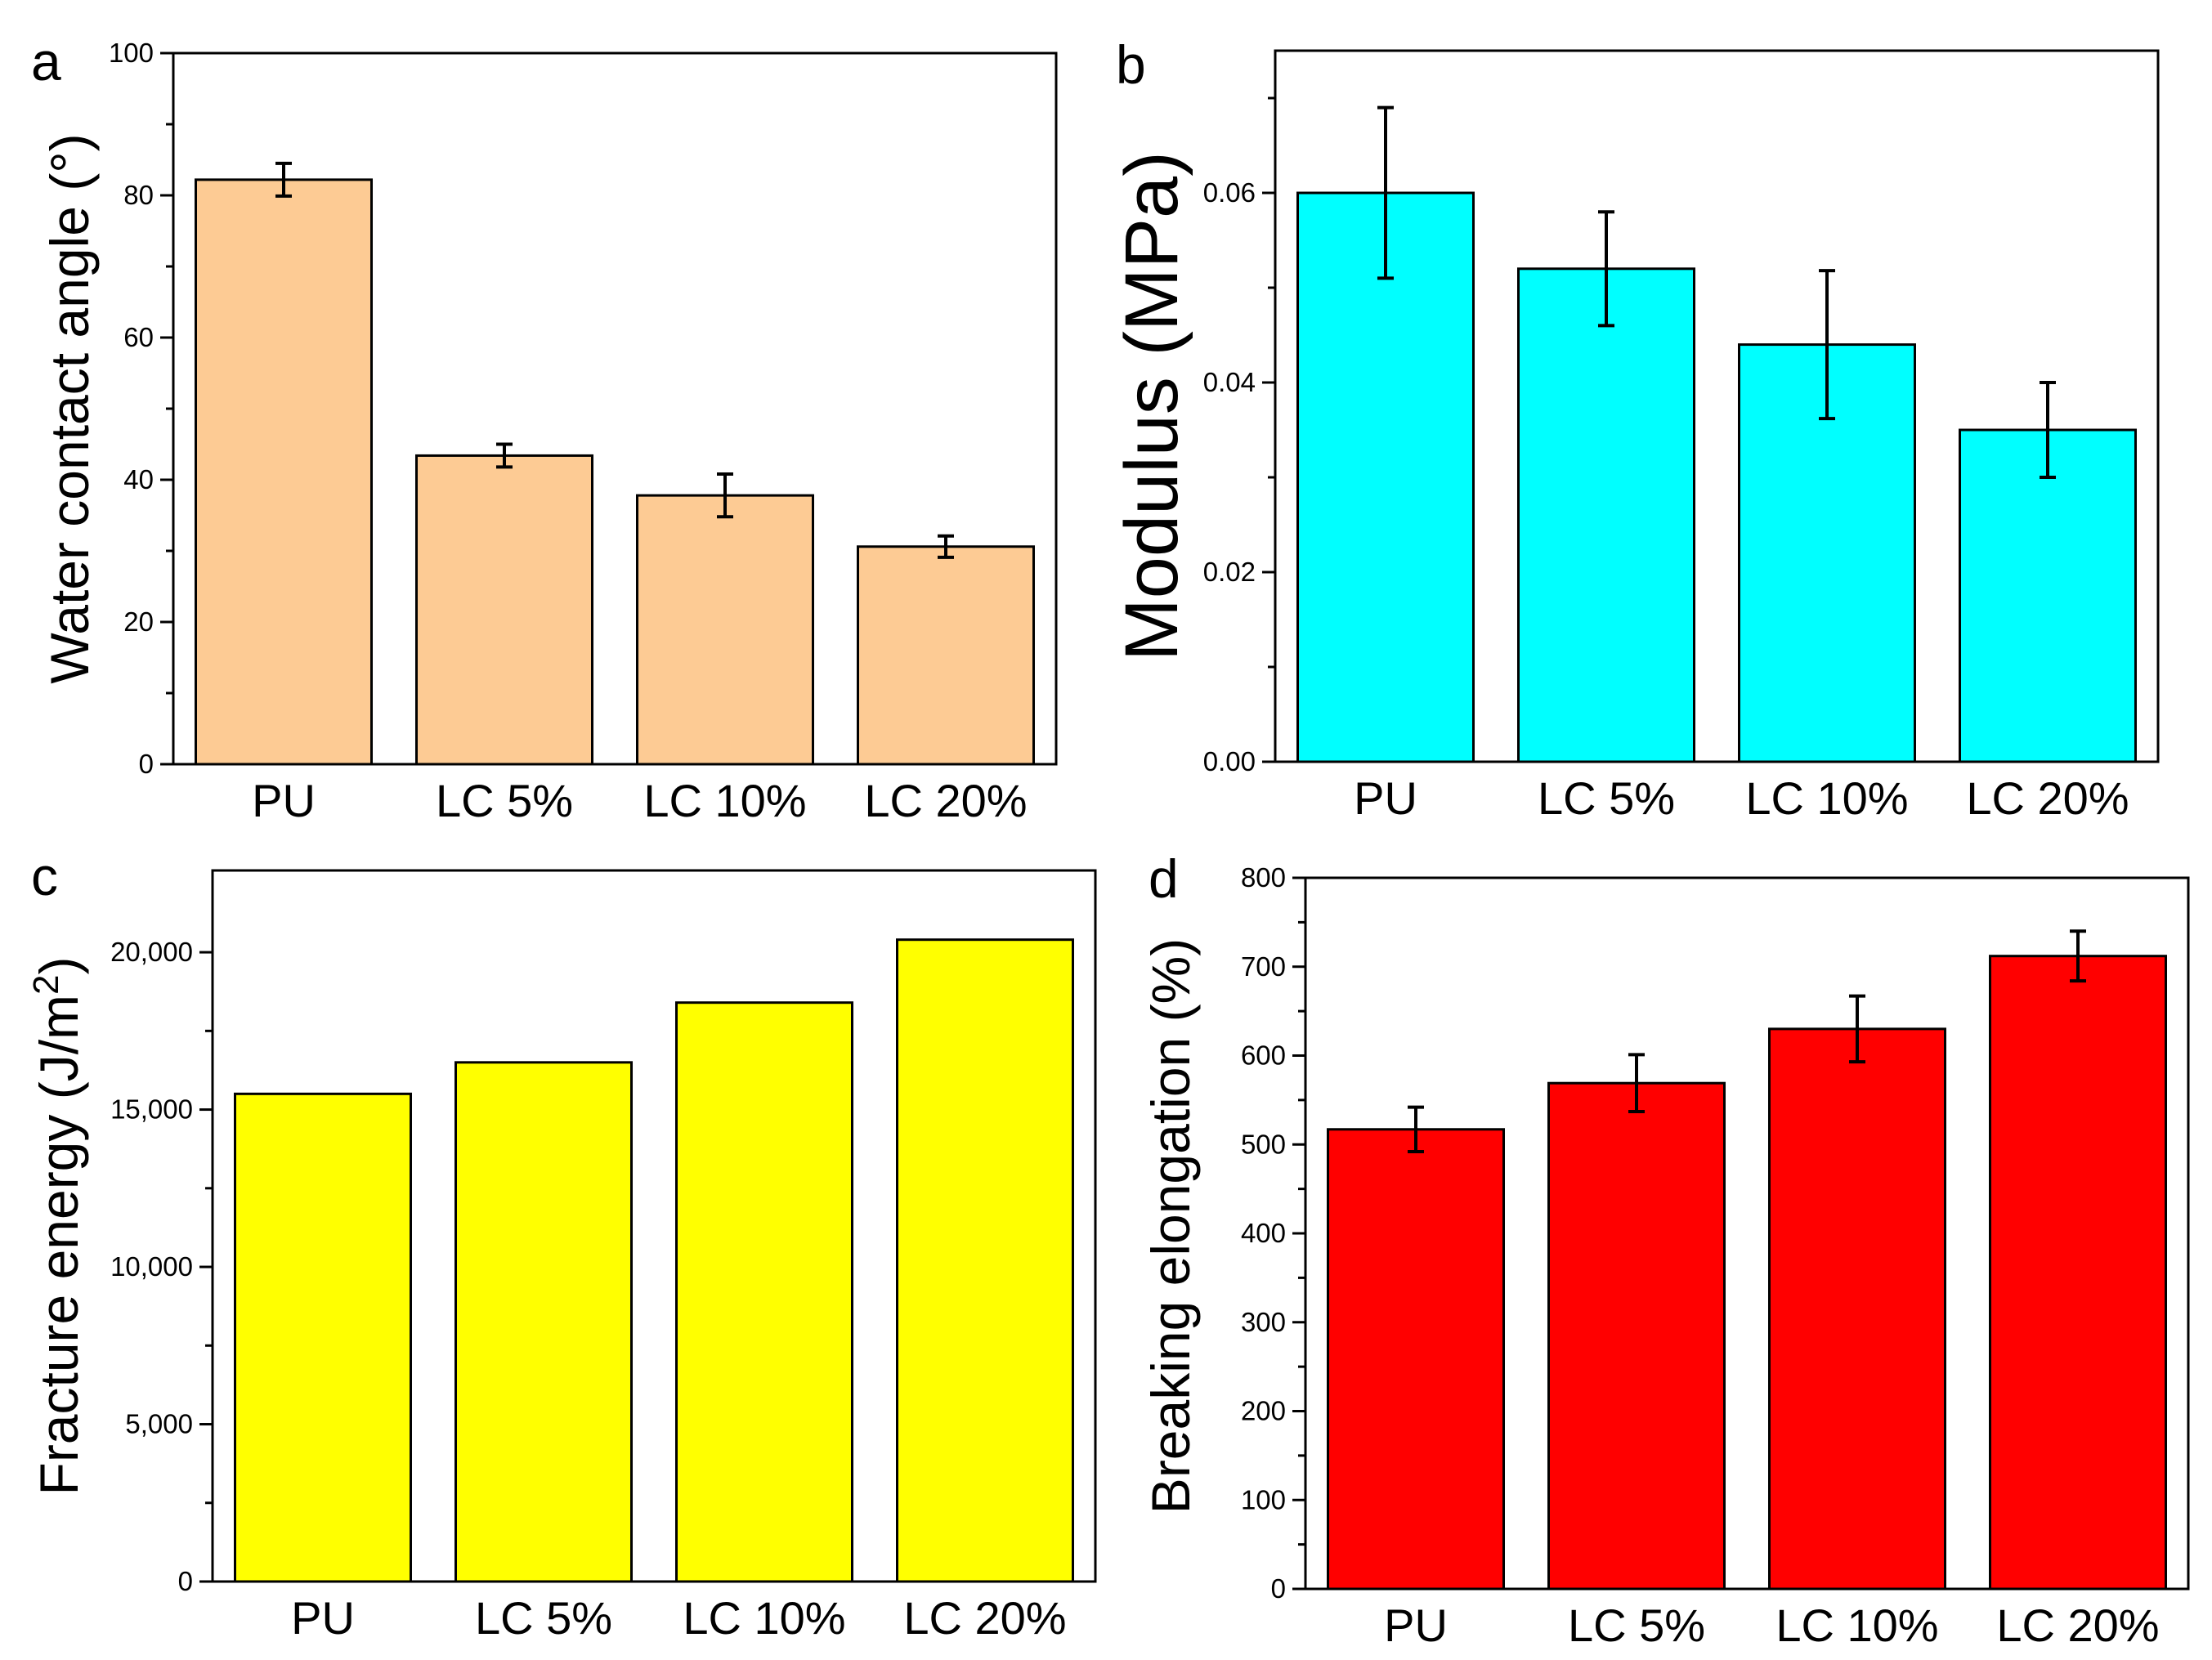 Image resolution: width=2212 pixels, height=1660 pixels. I want to click on panel-b-ytick-label-2: 0.04, so click(1229, 382).